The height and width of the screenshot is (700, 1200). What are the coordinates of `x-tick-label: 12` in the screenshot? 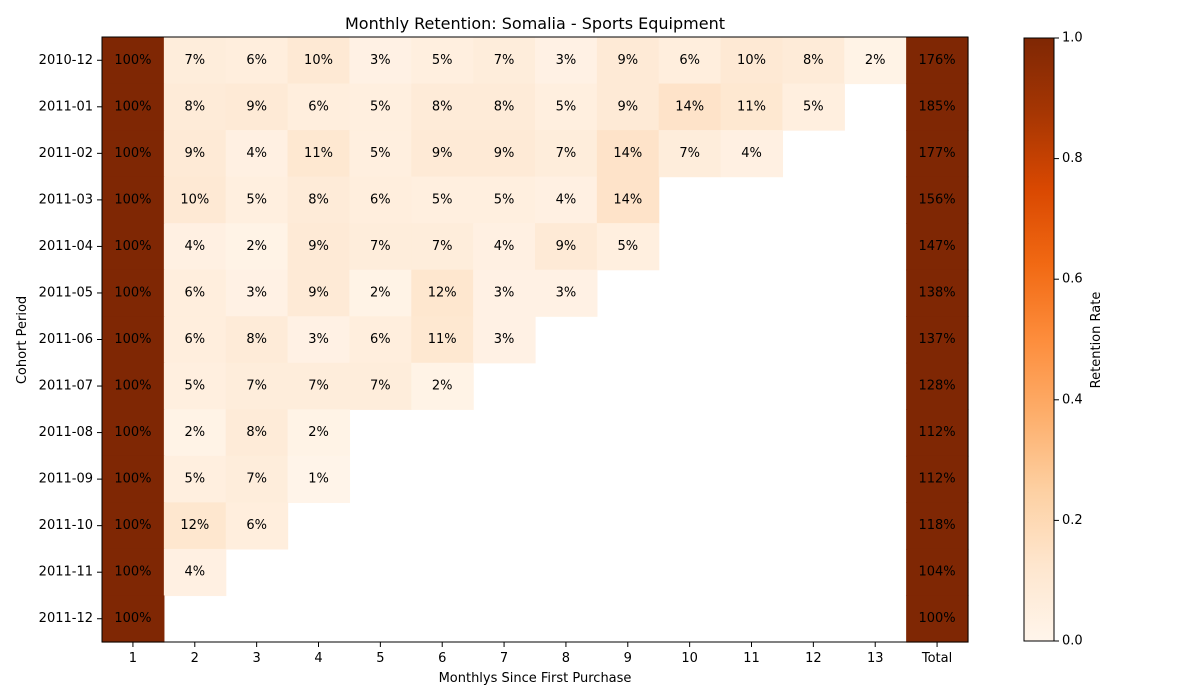 It's located at (813, 658).